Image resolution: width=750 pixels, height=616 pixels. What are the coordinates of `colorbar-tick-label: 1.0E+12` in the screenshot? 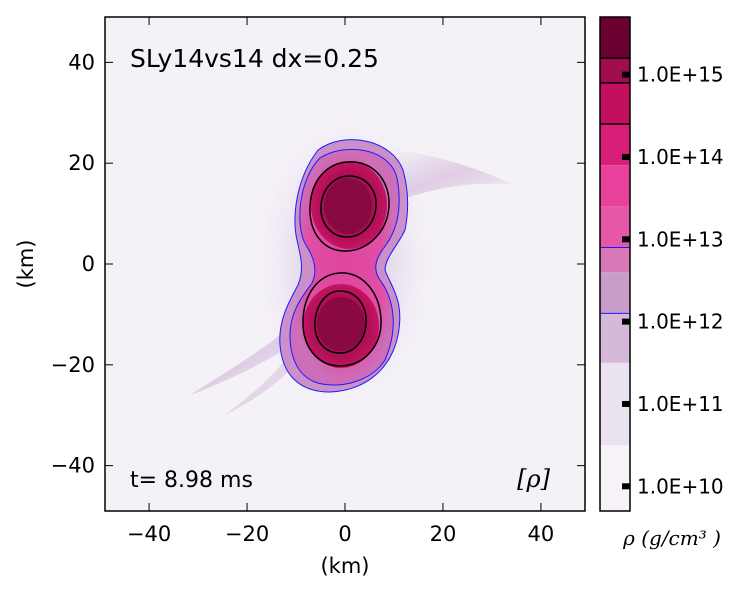 It's located at (680, 322).